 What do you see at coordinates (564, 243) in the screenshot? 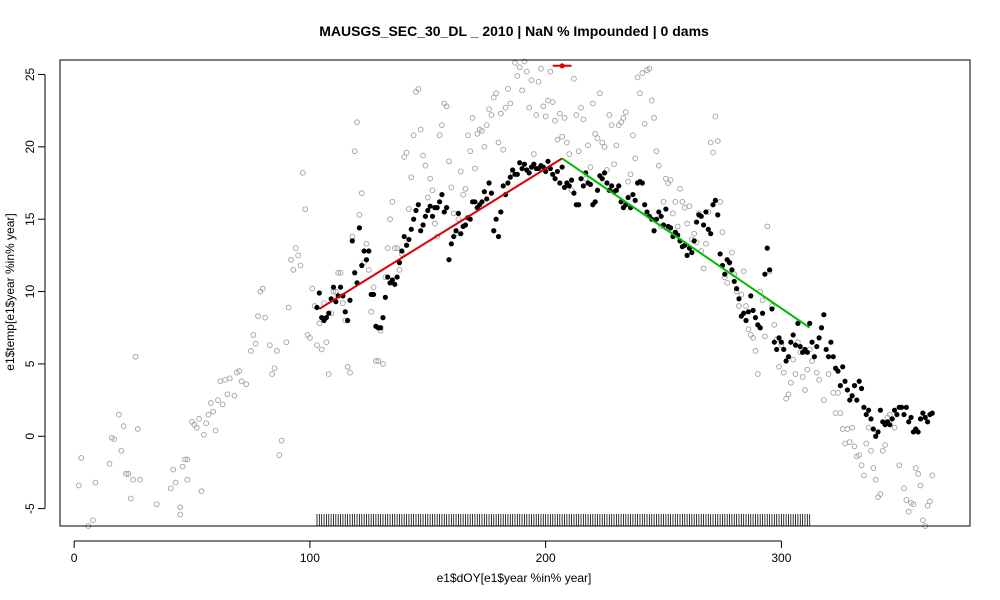
I see `fit-lines` at bounding box center [564, 243].